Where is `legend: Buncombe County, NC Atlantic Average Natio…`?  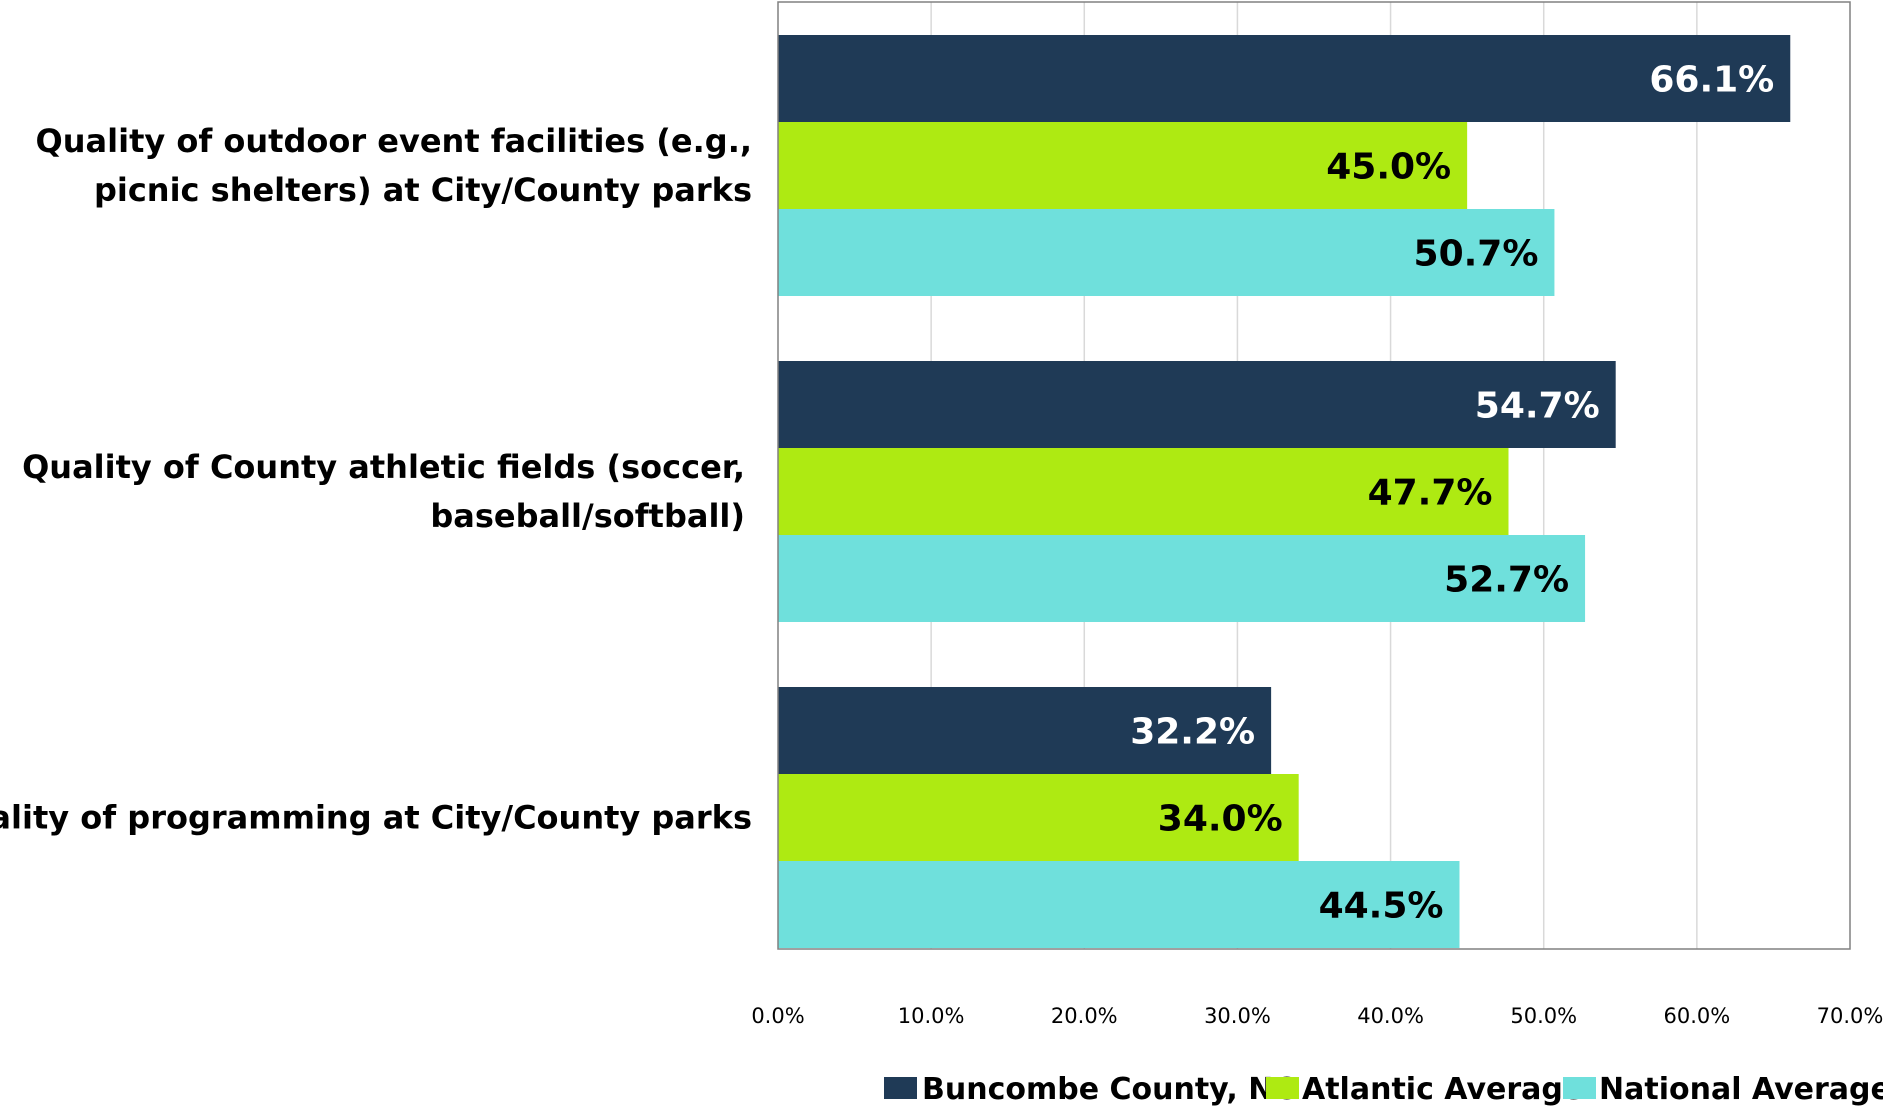 legend: Buncombe County, NC Atlantic Average Natio… is located at coordinates (1383, 1089).